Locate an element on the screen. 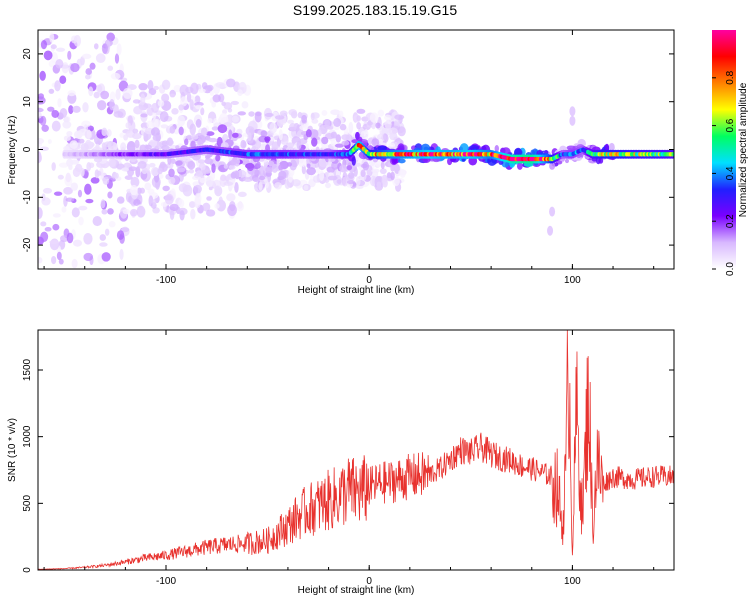 This screenshot has height=600, width=750. x-tick-label: -100 is located at coordinates (166, 581).